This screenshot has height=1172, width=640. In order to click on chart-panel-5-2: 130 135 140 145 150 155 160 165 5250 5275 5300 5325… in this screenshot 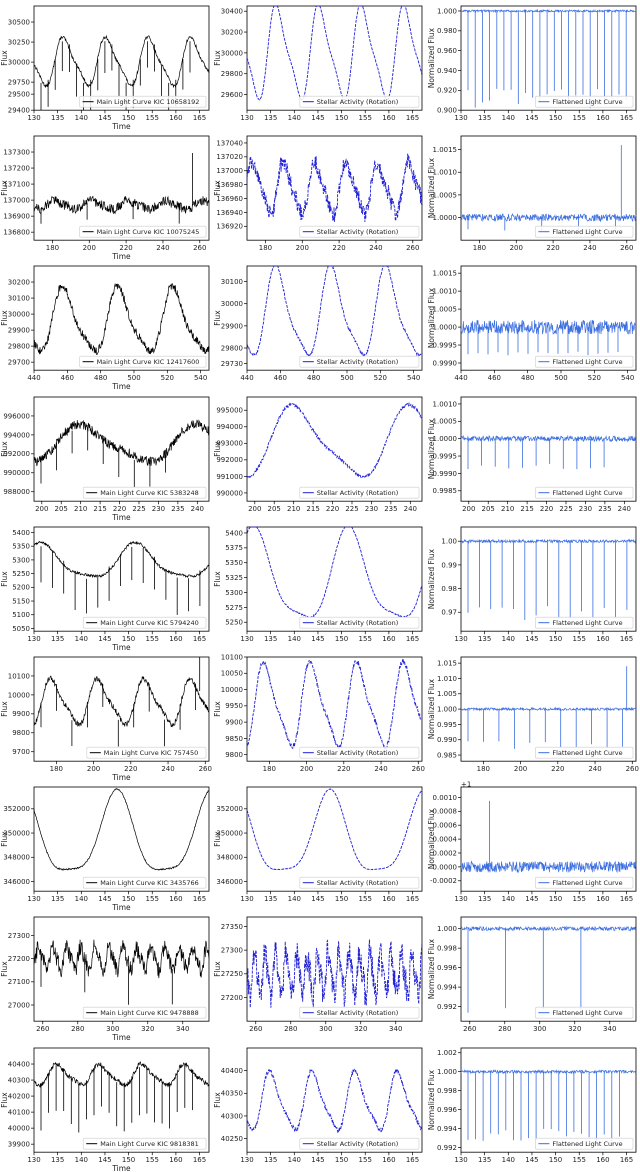, I will do `click(318, 584)`.